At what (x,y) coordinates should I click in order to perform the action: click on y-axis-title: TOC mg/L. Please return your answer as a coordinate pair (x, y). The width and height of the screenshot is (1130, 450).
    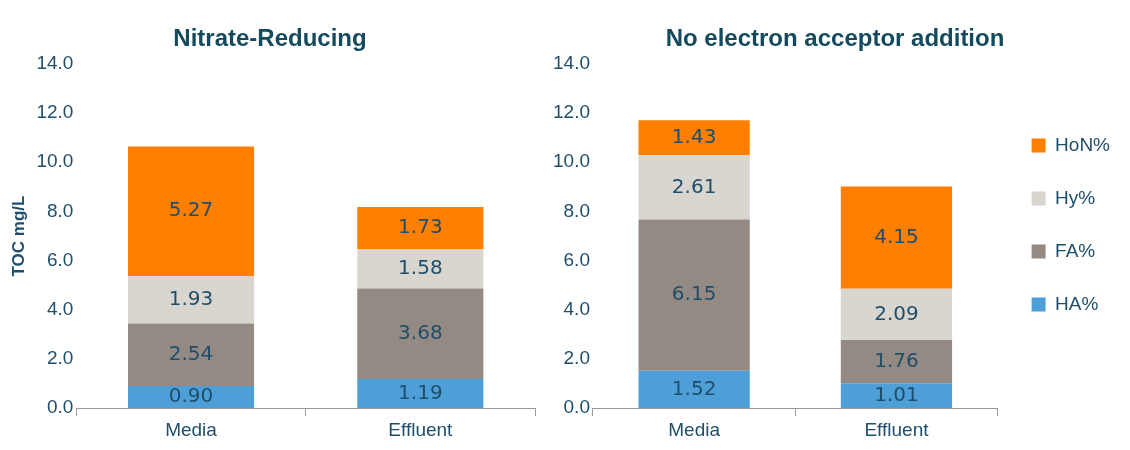
    Looking at the image, I should click on (18, 236).